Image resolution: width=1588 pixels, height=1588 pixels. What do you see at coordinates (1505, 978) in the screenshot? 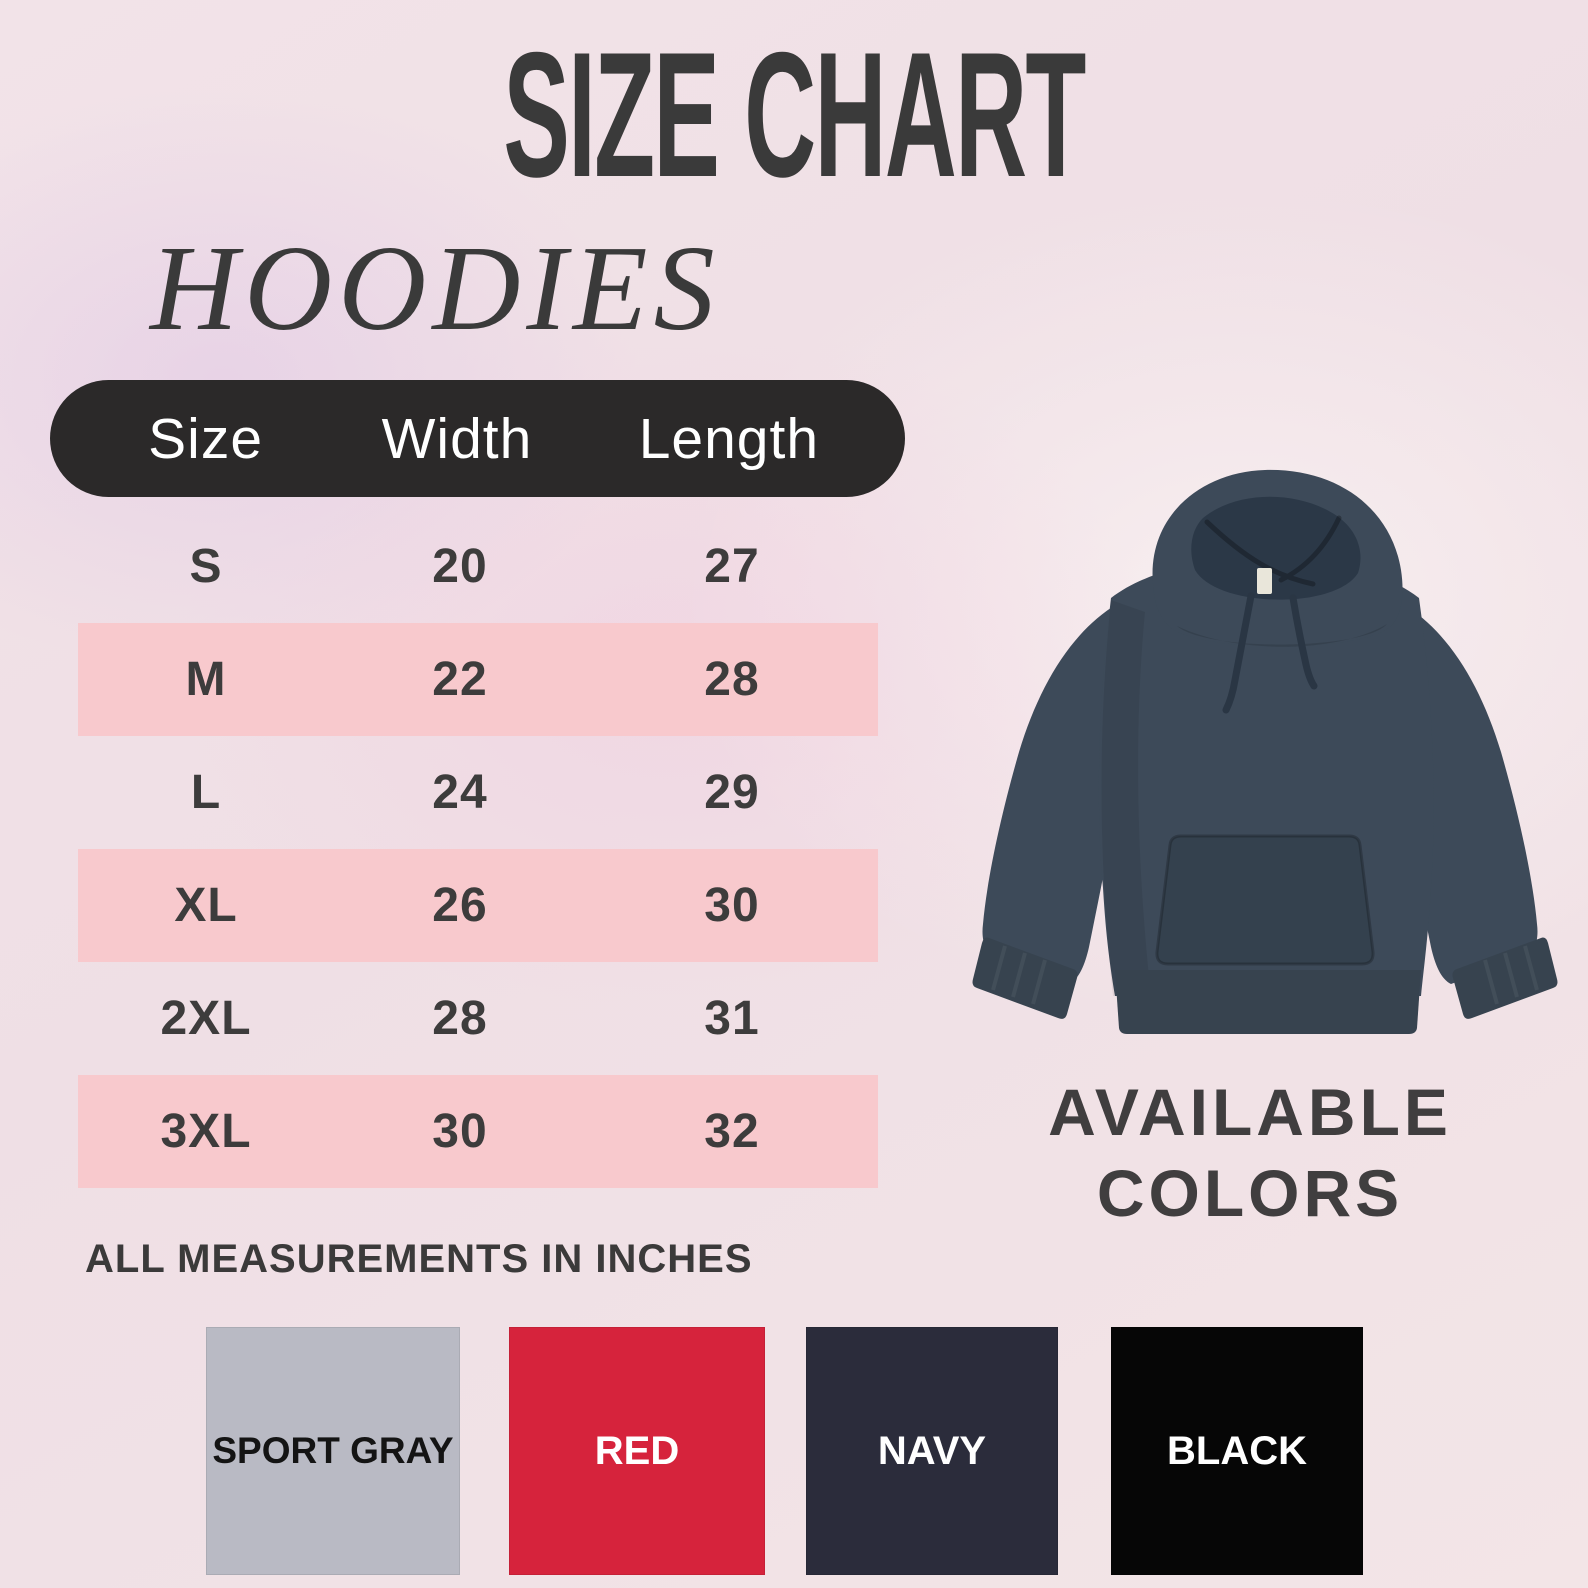
I see `hoodie-right-cuff` at bounding box center [1505, 978].